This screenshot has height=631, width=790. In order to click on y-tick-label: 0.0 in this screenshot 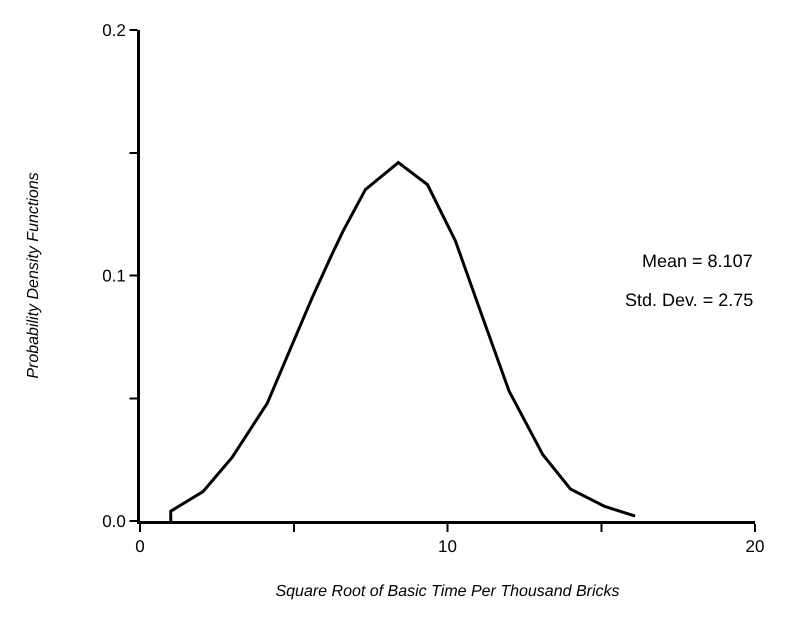, I will do `click(114, 521)`.